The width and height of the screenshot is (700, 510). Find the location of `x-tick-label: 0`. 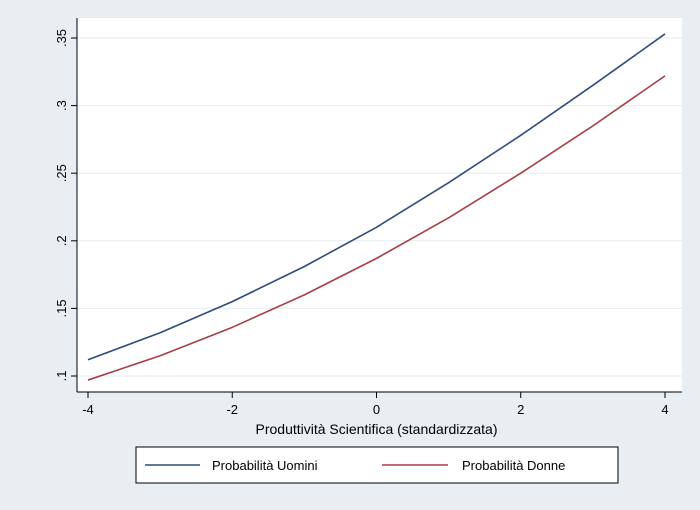

x-tick-label: 0 is located at coordinates (376, 409).